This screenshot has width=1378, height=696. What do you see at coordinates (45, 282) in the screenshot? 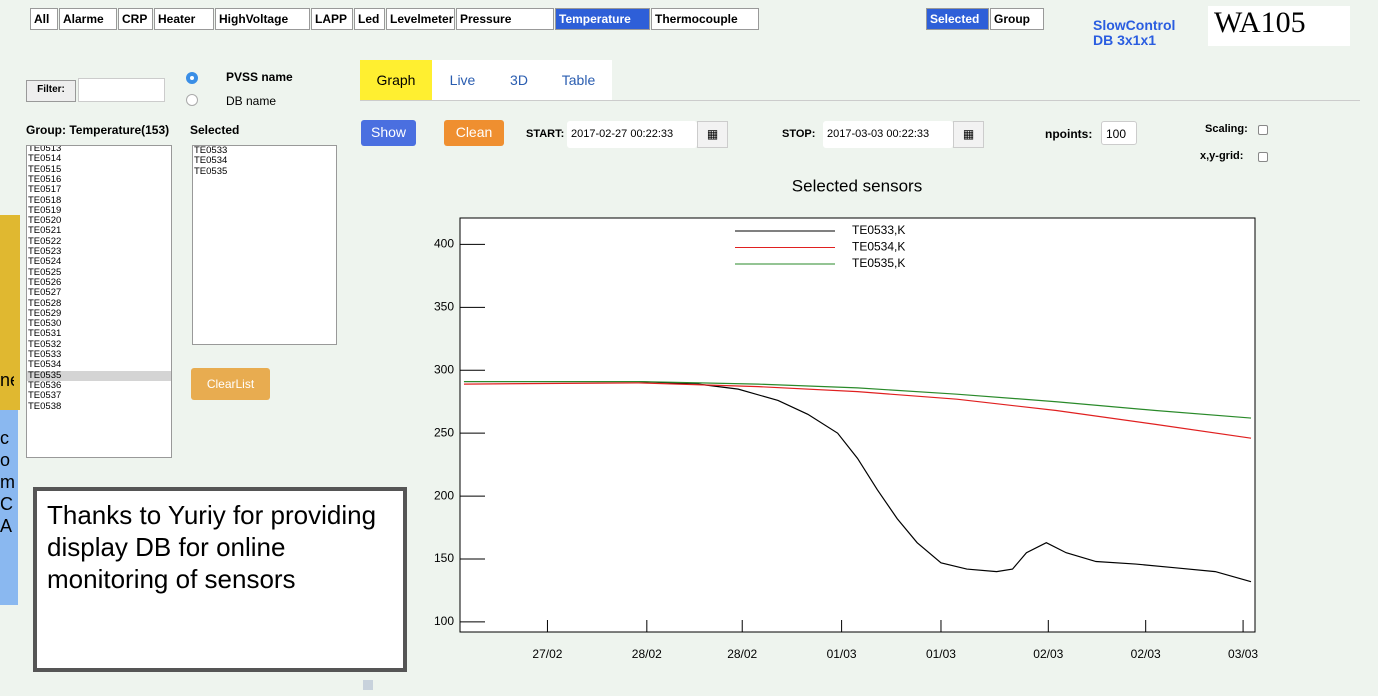
I see `list-item: TE0526` at bounding box center [45, 282].